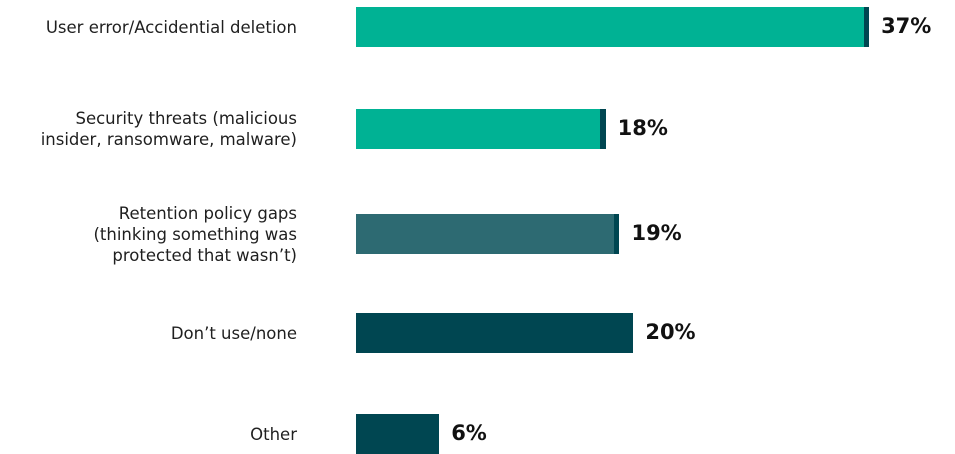 This screenshot has height=454, width=955. What do you see at coordinates (656, 233) in the screenshot?
I see `value-label: 19%` at bounding box center [656, 233].